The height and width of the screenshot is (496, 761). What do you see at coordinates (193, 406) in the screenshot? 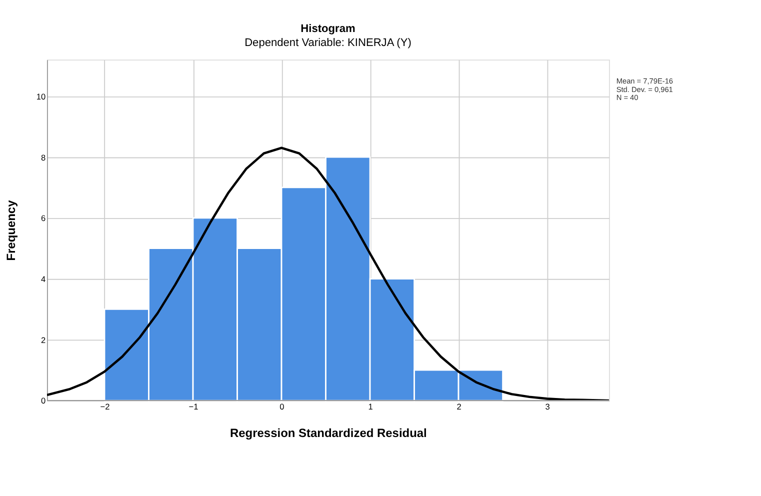
I see `x-tick-label: −1` at bounding box center [193, 406].